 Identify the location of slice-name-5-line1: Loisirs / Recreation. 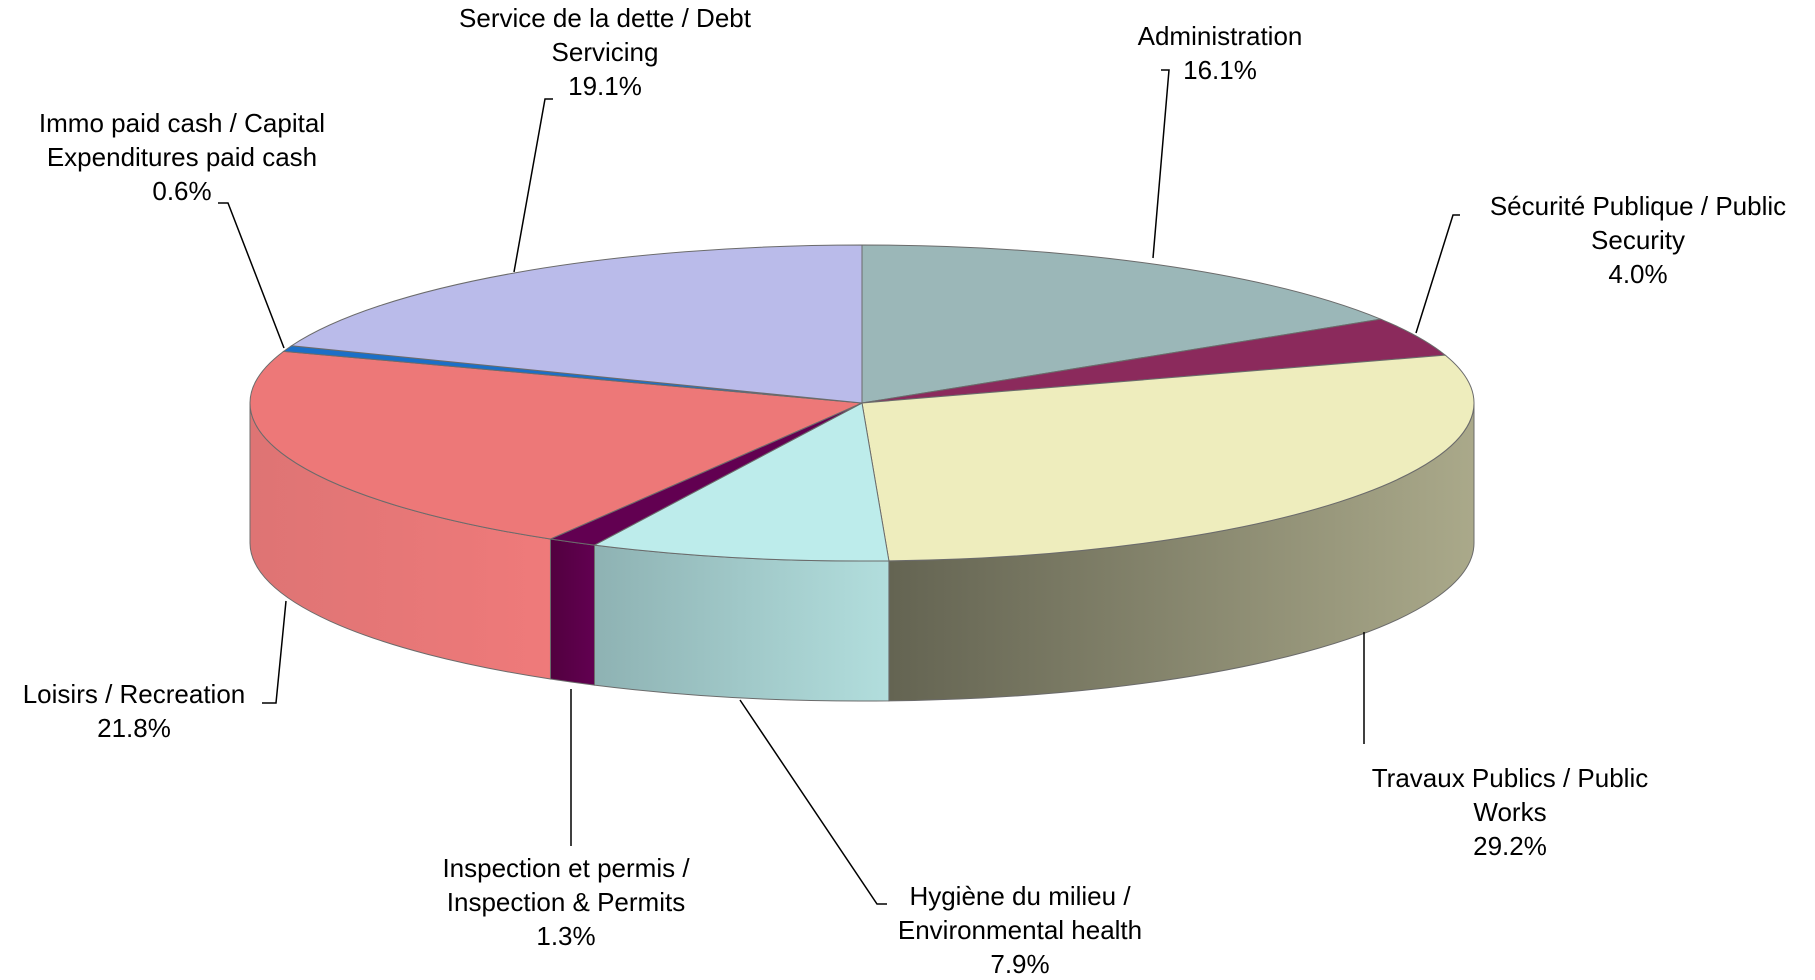
(134, 694).